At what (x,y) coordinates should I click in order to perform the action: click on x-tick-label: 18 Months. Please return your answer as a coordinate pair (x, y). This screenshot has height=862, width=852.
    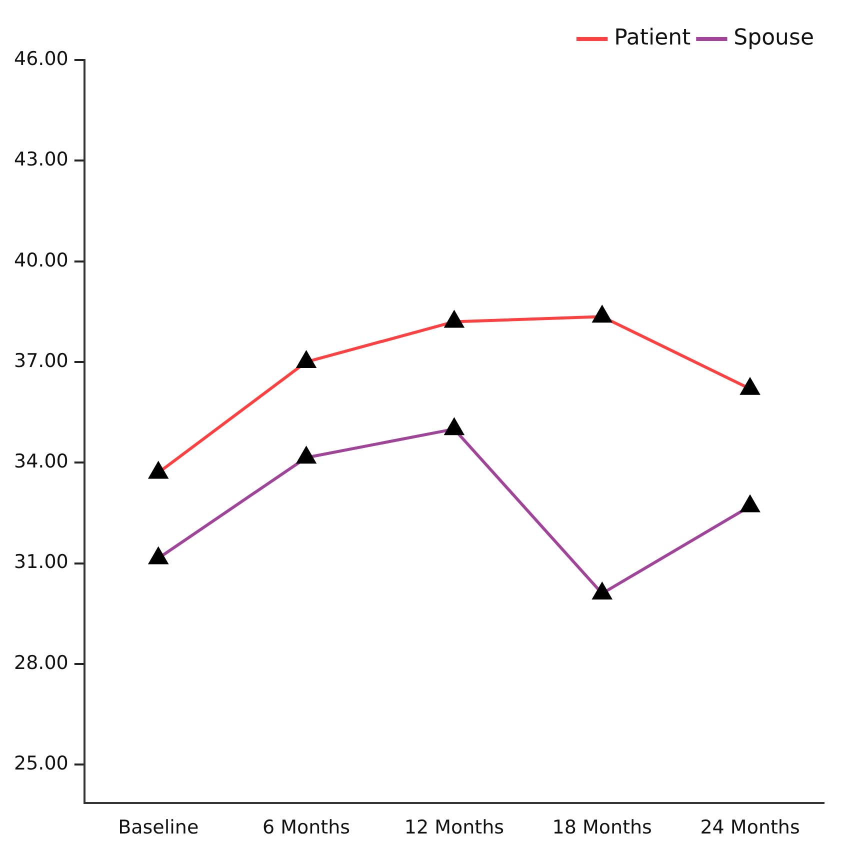
    Looking at the image, I should click on (602, 827).